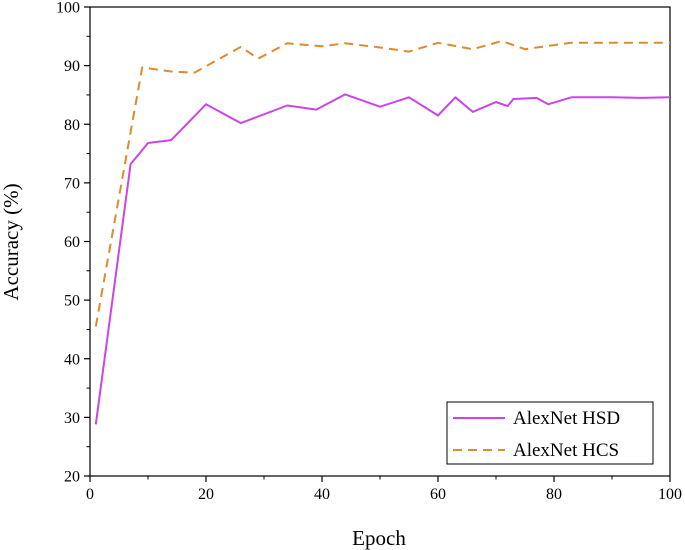 The image size is (685, 550). I want to click on y-tick-label: 50, so click(72, 301).